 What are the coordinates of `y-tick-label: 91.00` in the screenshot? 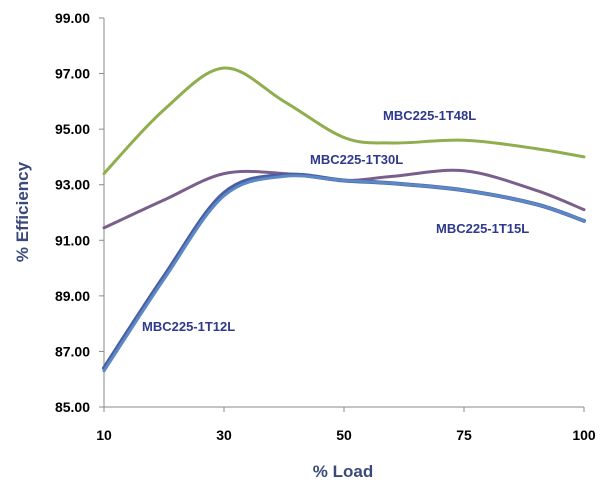 It's located at (72, 240).